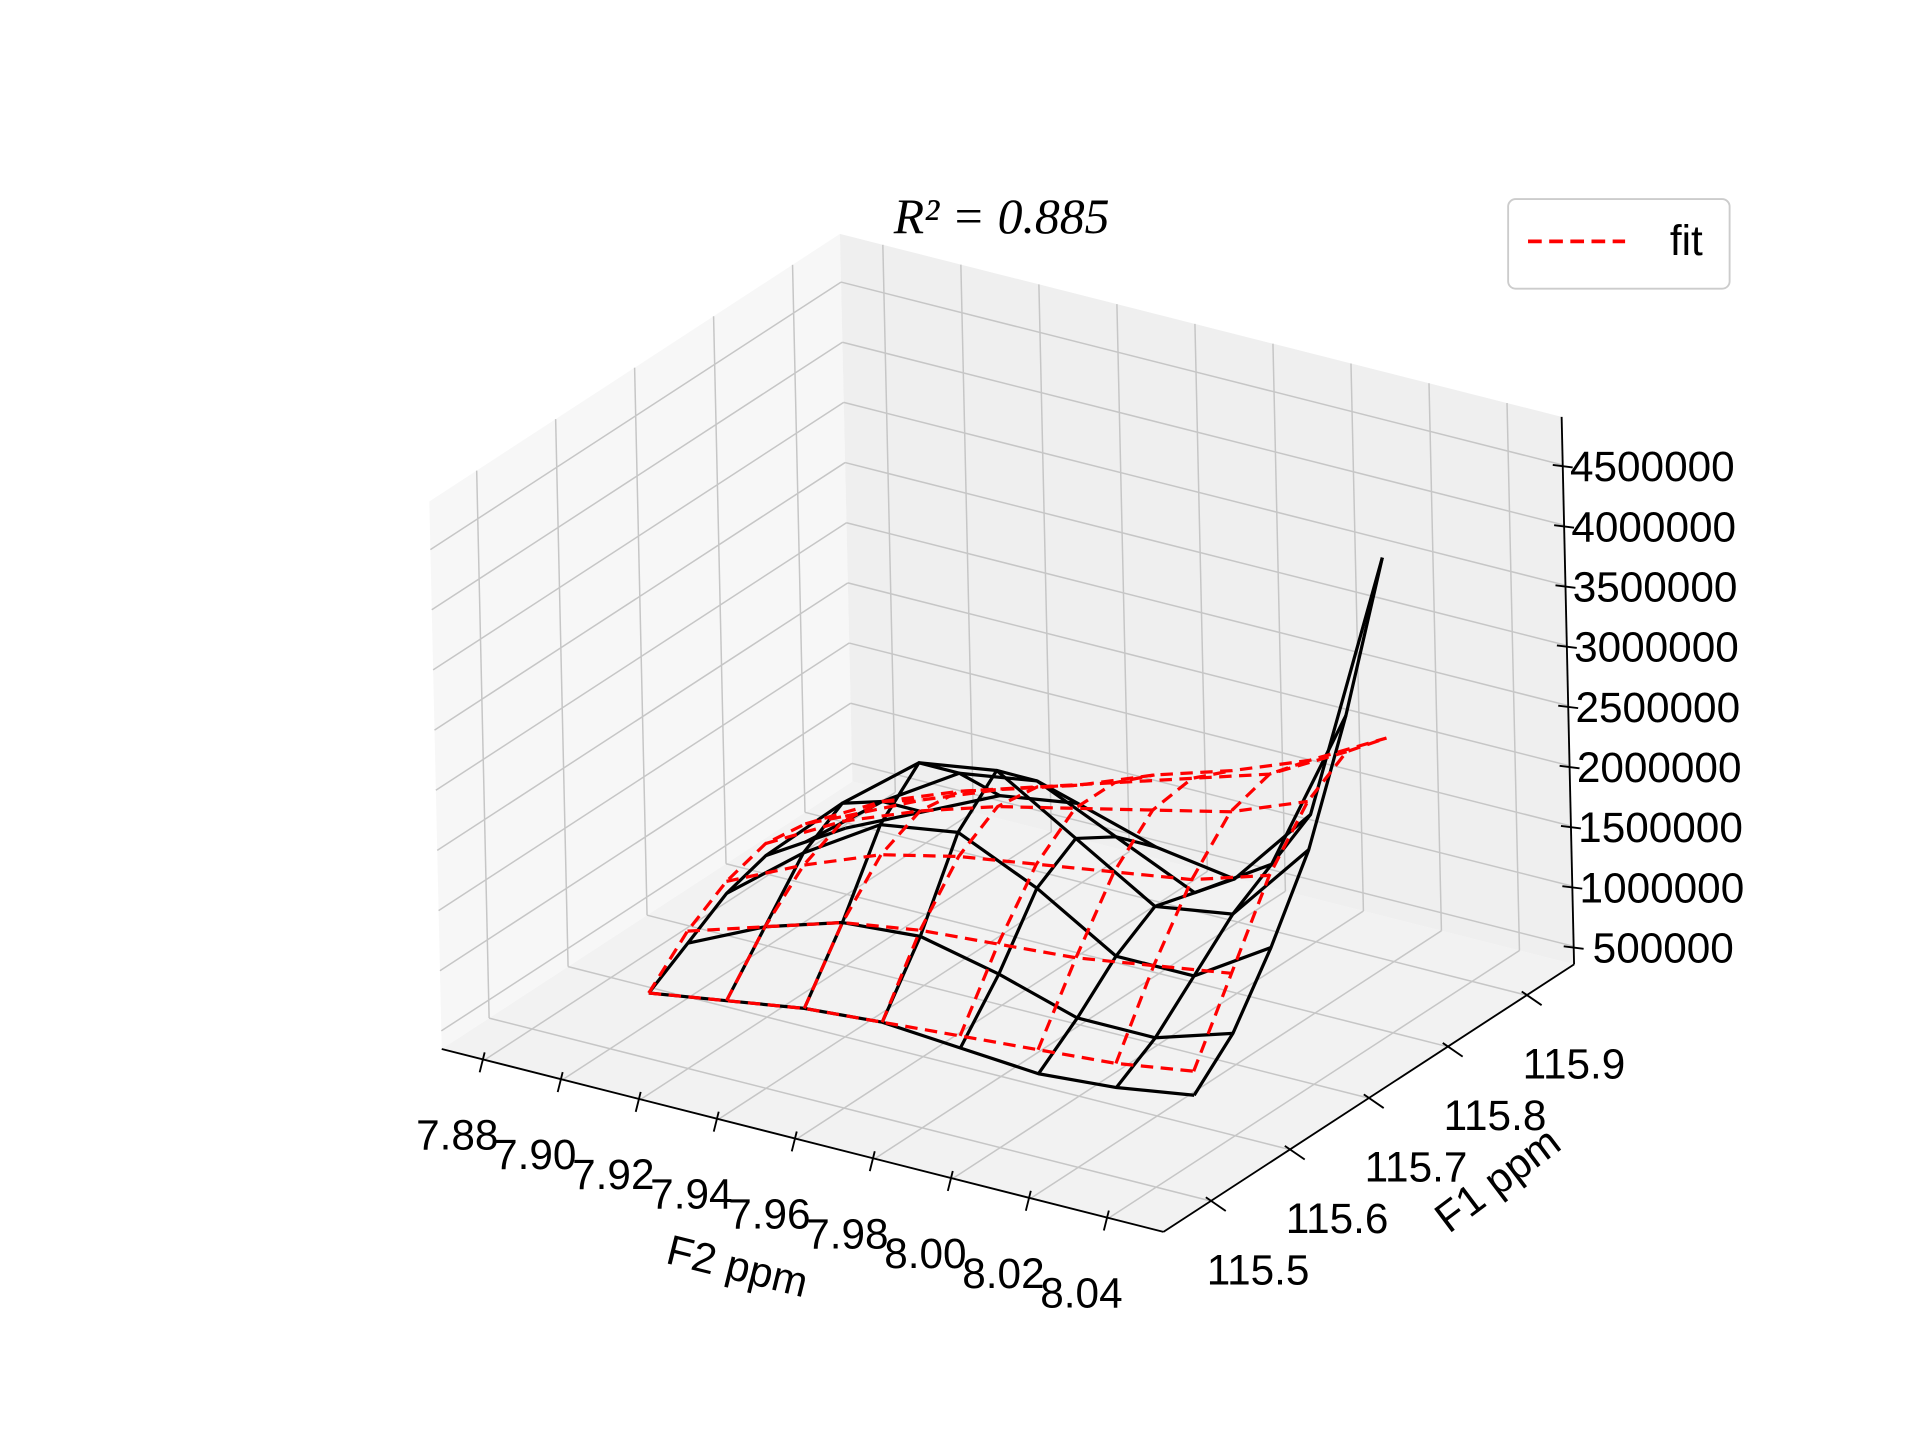 This screenshot has width=1920, height=1440. What do you see at coordinates (1574, 1064) in the screenshot?
I see `y-tick-label: 115.9` at bounding box center [1574, 1064].